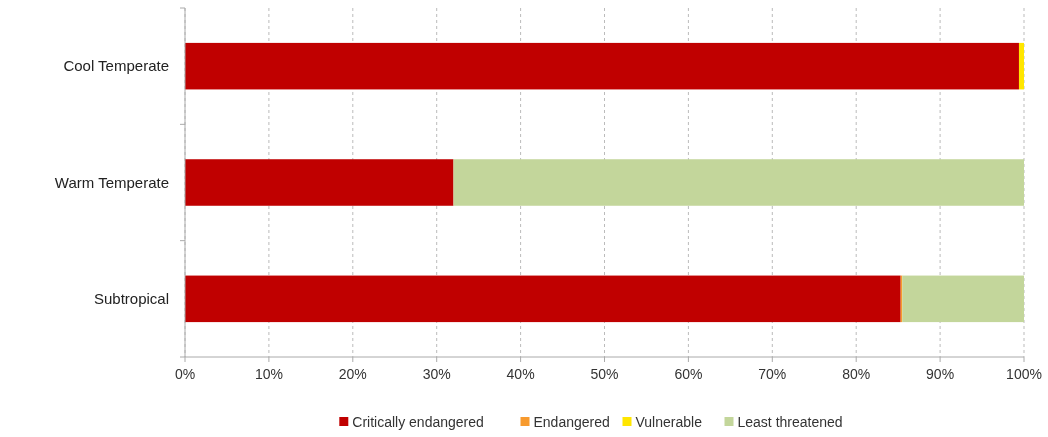 The width and height of the screenshot is (1048, 437). What do you see at coordinates (352, 374) in the screenshot?
I see `x-tick-label: 20%` at bounding box center [352, 374].